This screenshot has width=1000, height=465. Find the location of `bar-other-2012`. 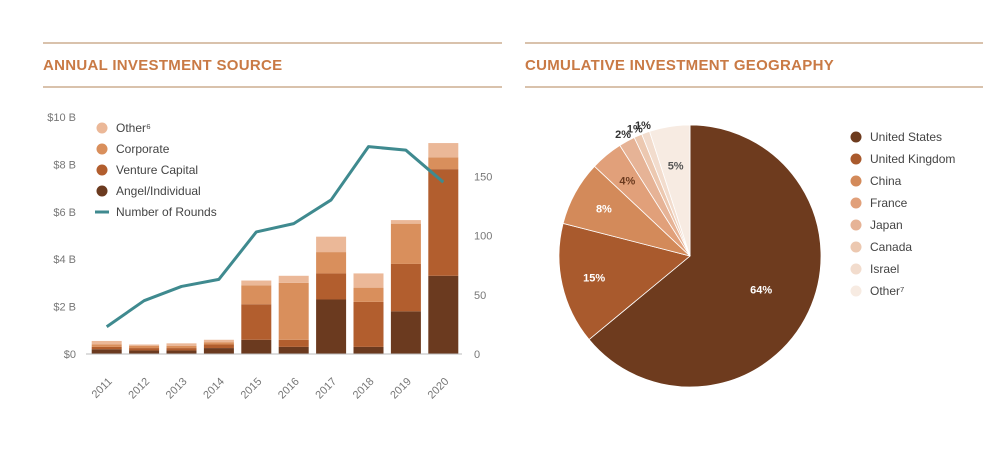

bar-other-2012 is located at coordinates (144, 345).